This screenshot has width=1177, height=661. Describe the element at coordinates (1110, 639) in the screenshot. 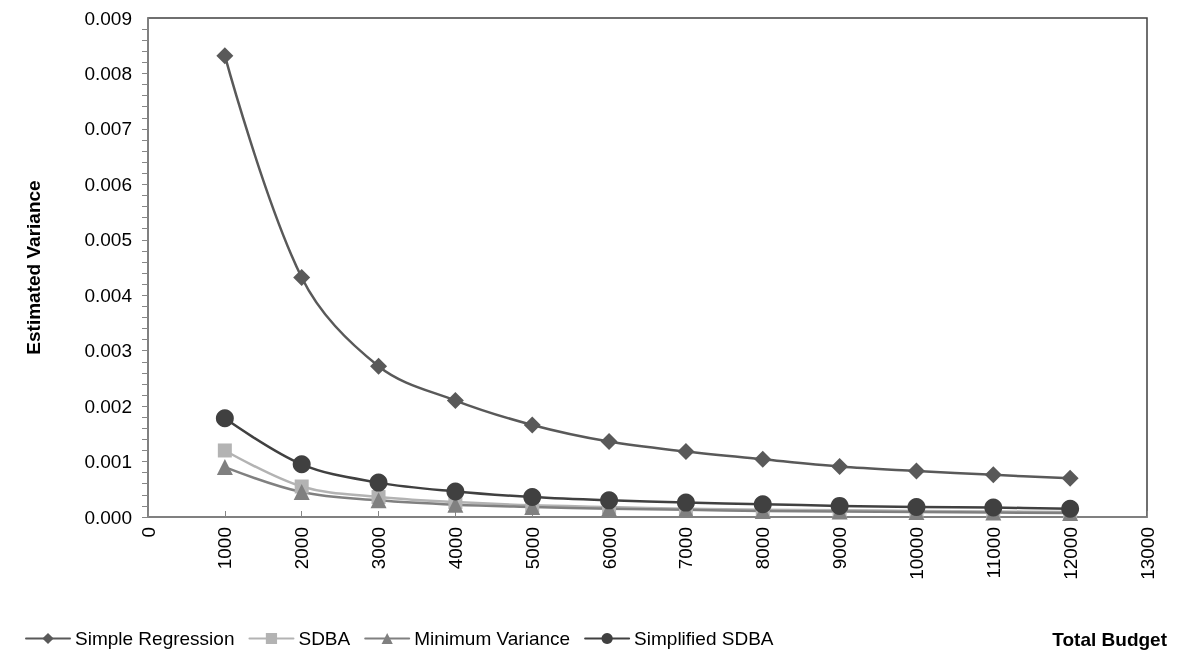

I see `x-axis-title: Total Budget` at that location.